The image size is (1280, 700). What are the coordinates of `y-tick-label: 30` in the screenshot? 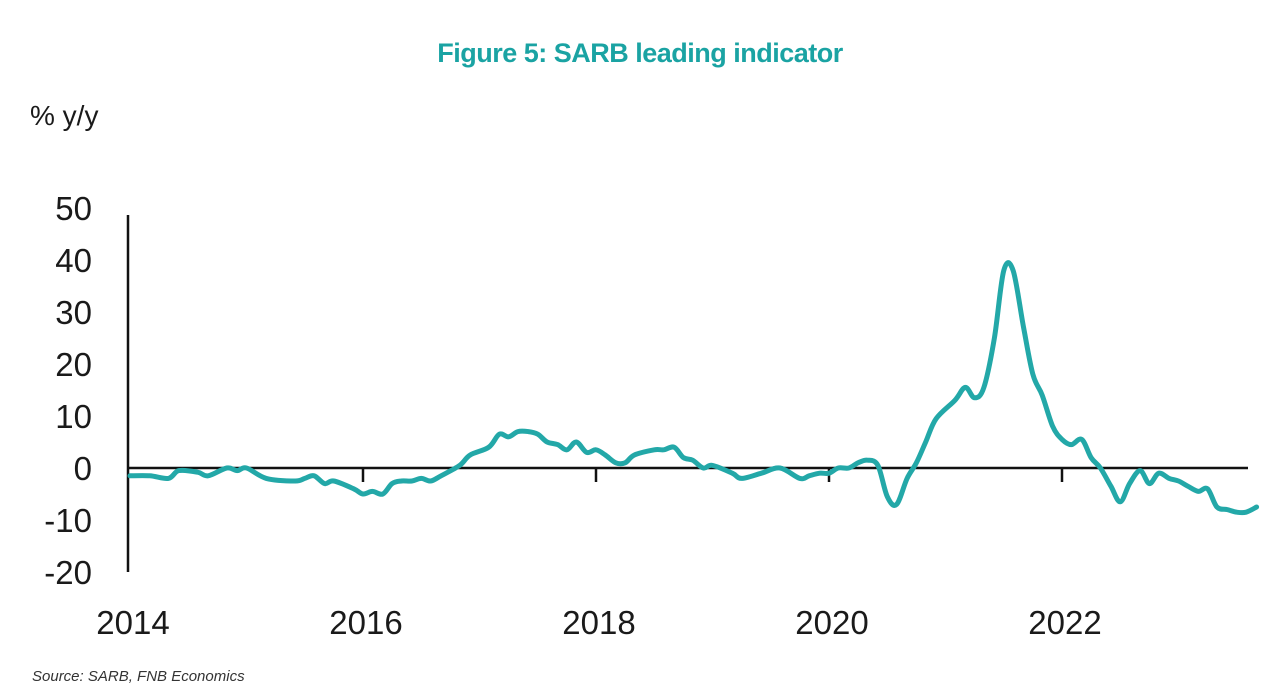 It's located at (73, 312).